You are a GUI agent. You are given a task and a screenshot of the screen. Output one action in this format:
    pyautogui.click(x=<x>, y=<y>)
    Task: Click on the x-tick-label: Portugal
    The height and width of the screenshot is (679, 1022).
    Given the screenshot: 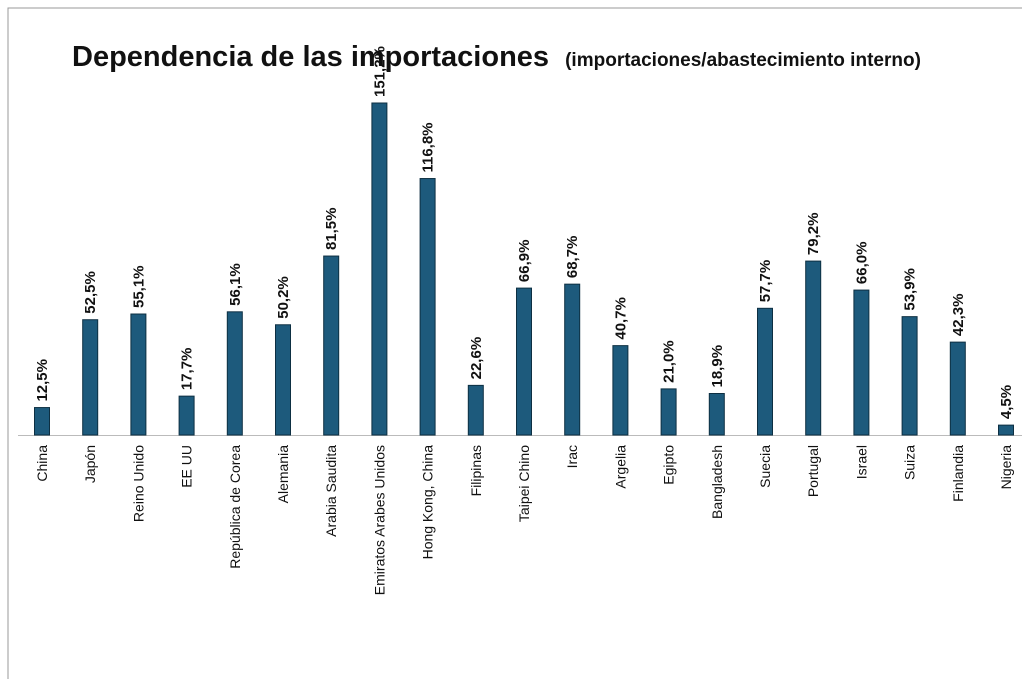 What is the action you would take?
    pyautogui.click(x=813, y=471)
    